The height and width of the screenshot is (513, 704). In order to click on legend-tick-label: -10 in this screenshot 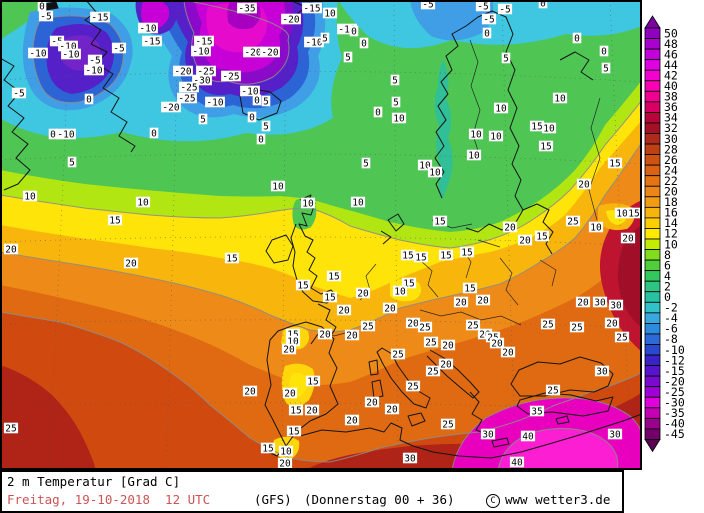, I will do `click(674, 350)`.